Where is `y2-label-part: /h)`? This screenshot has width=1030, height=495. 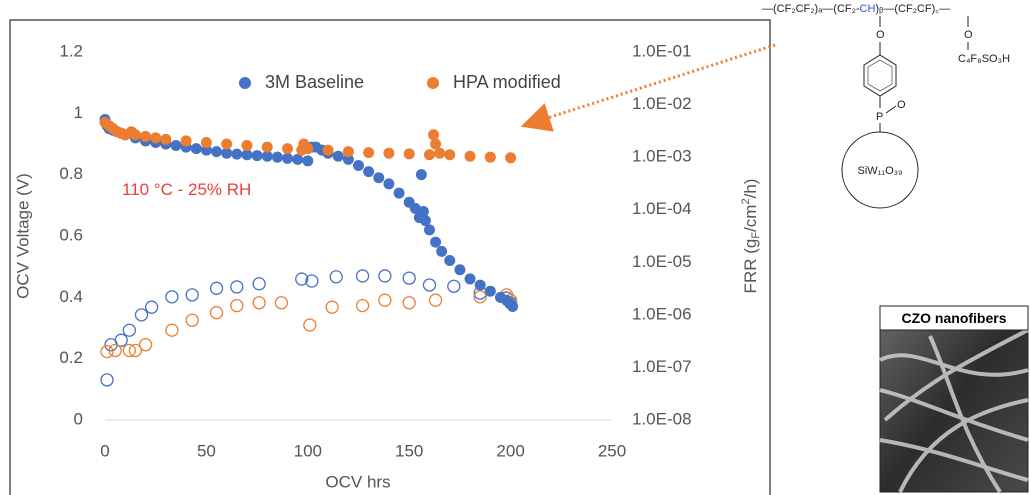
y2-label-part: /h) is located at coordinates (750, 189).